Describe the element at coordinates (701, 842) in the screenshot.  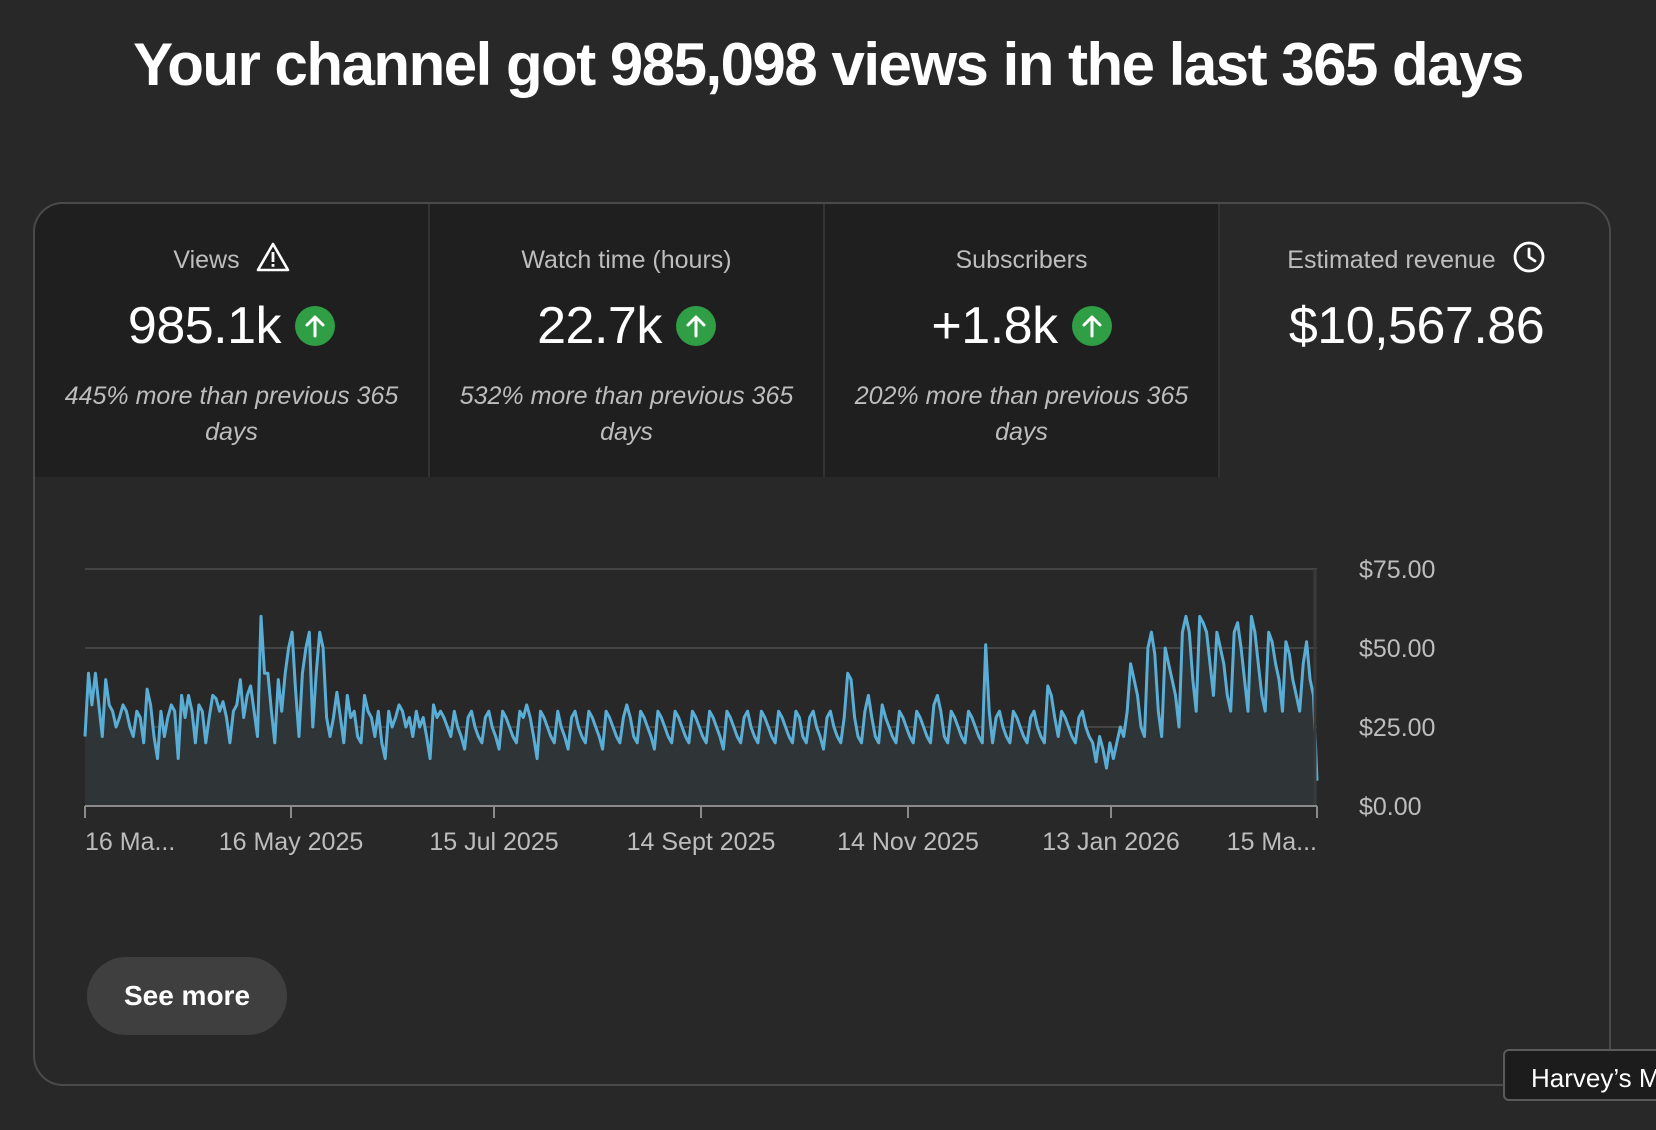
I see `x-tick-label: 14 Sept 2025` at that location.